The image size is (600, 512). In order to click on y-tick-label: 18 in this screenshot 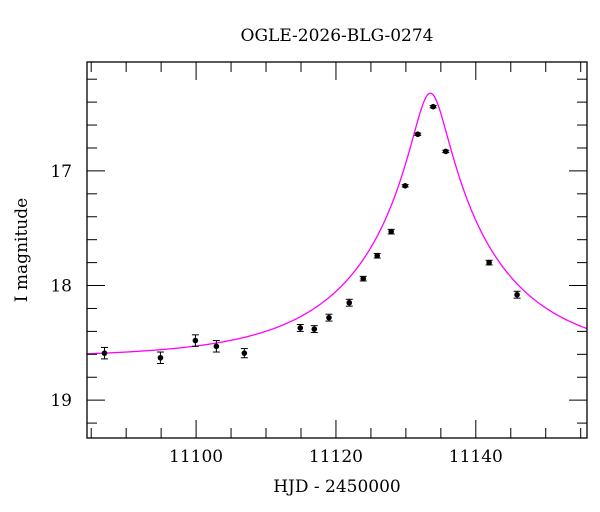, I will do `click(61, 287)`.